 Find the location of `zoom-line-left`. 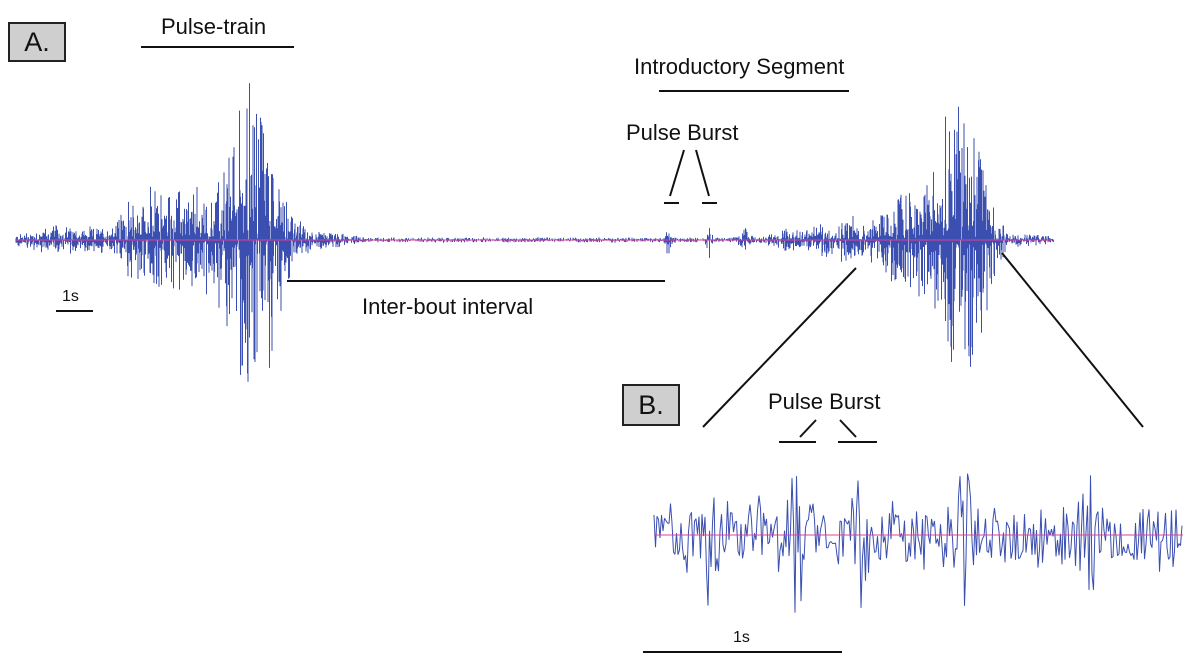

zoom-line-left is located at coordinates (779, 347).